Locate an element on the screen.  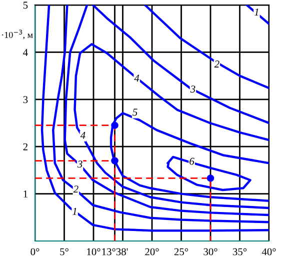
annotation: 5 is located at coordinates (135, 112).